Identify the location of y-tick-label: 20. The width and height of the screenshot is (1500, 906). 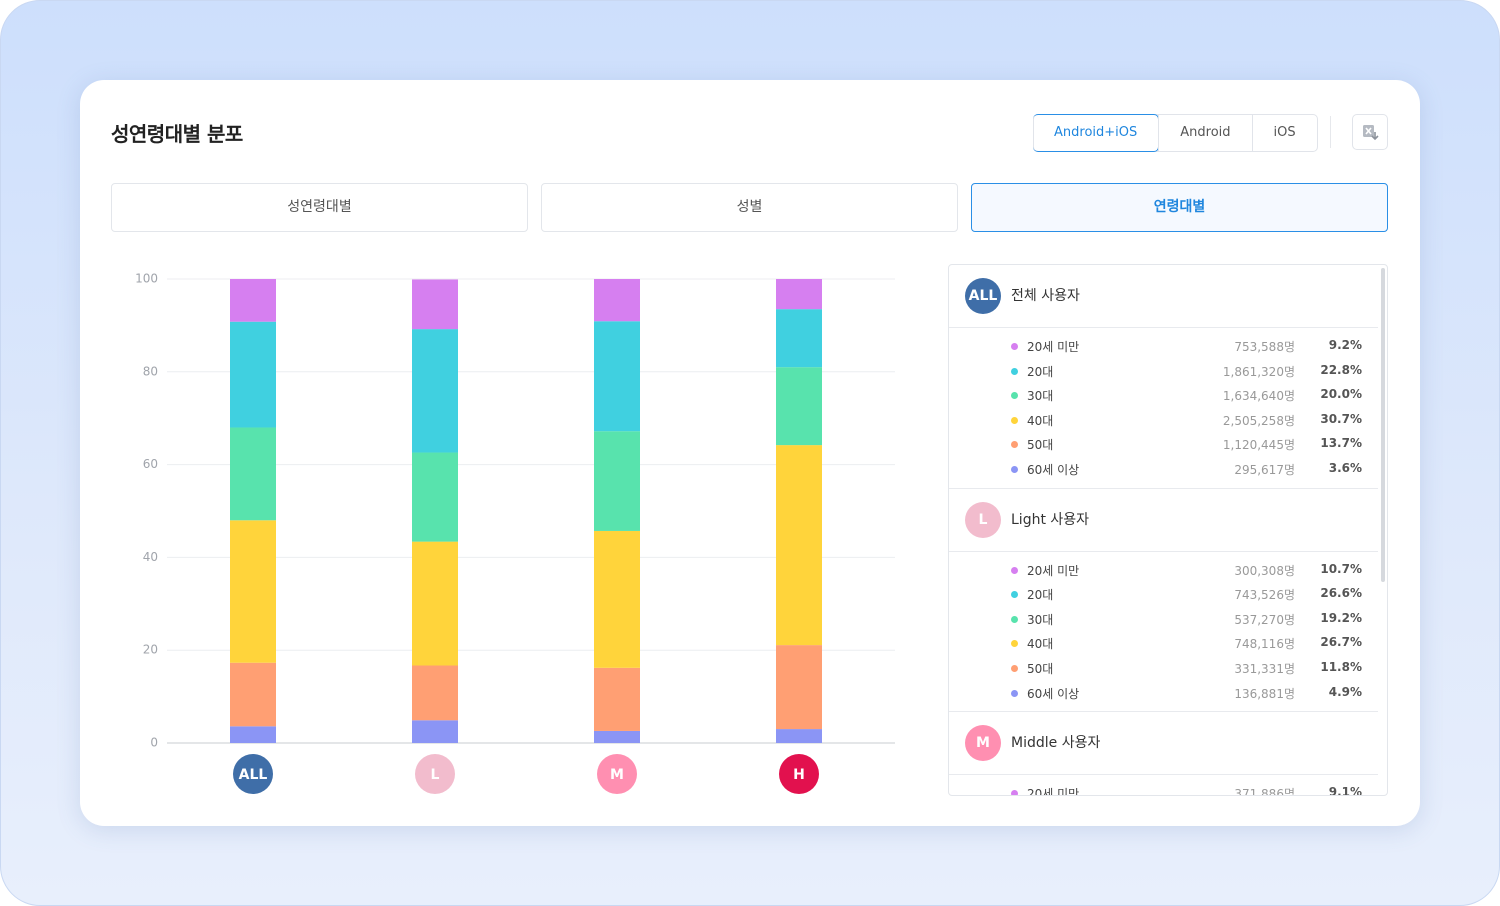
(150, 650).